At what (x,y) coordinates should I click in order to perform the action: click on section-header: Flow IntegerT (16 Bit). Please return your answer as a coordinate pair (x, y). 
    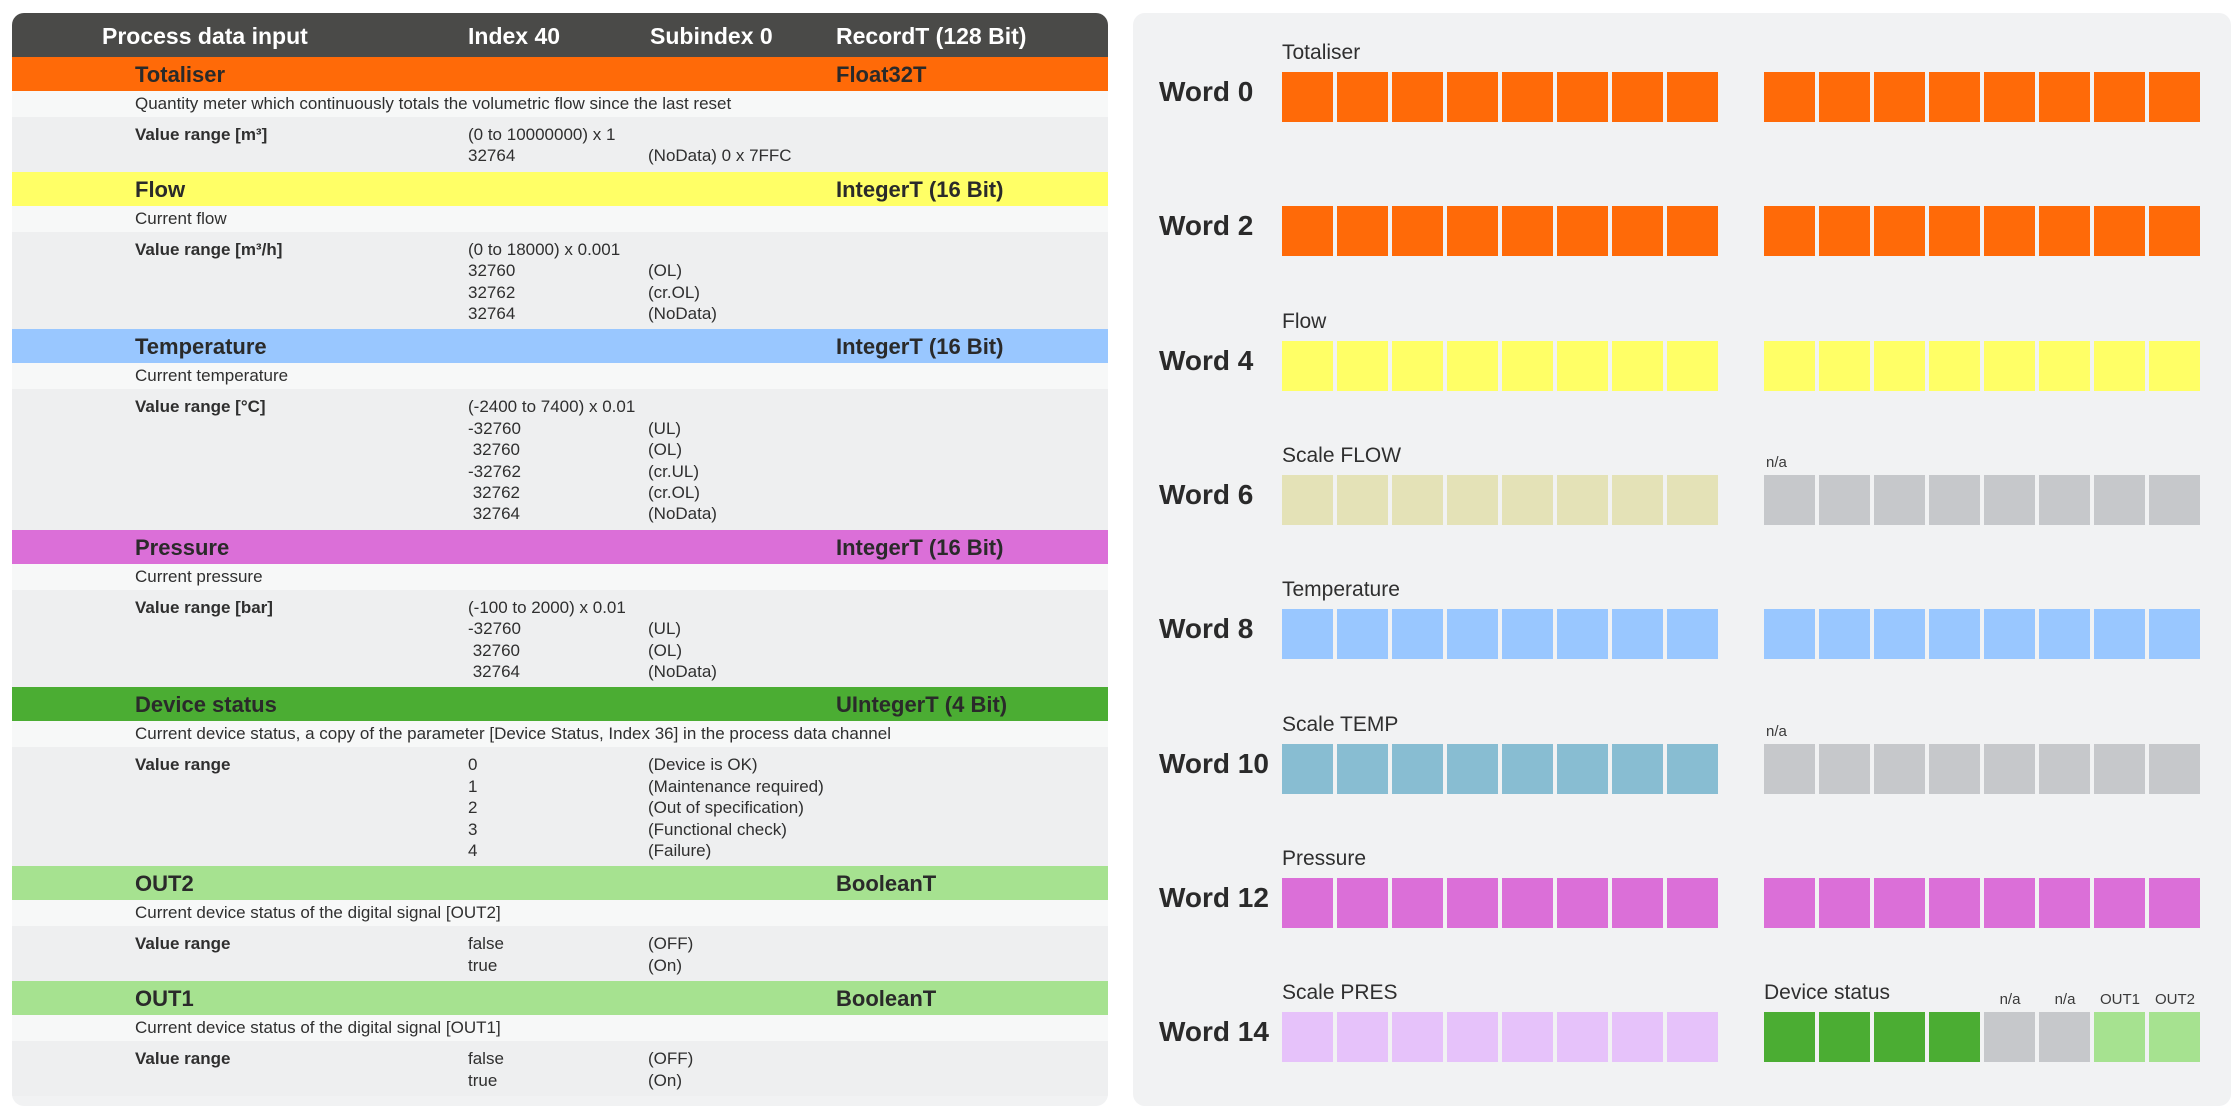
    Looking at the image, I should click on (560, 188).